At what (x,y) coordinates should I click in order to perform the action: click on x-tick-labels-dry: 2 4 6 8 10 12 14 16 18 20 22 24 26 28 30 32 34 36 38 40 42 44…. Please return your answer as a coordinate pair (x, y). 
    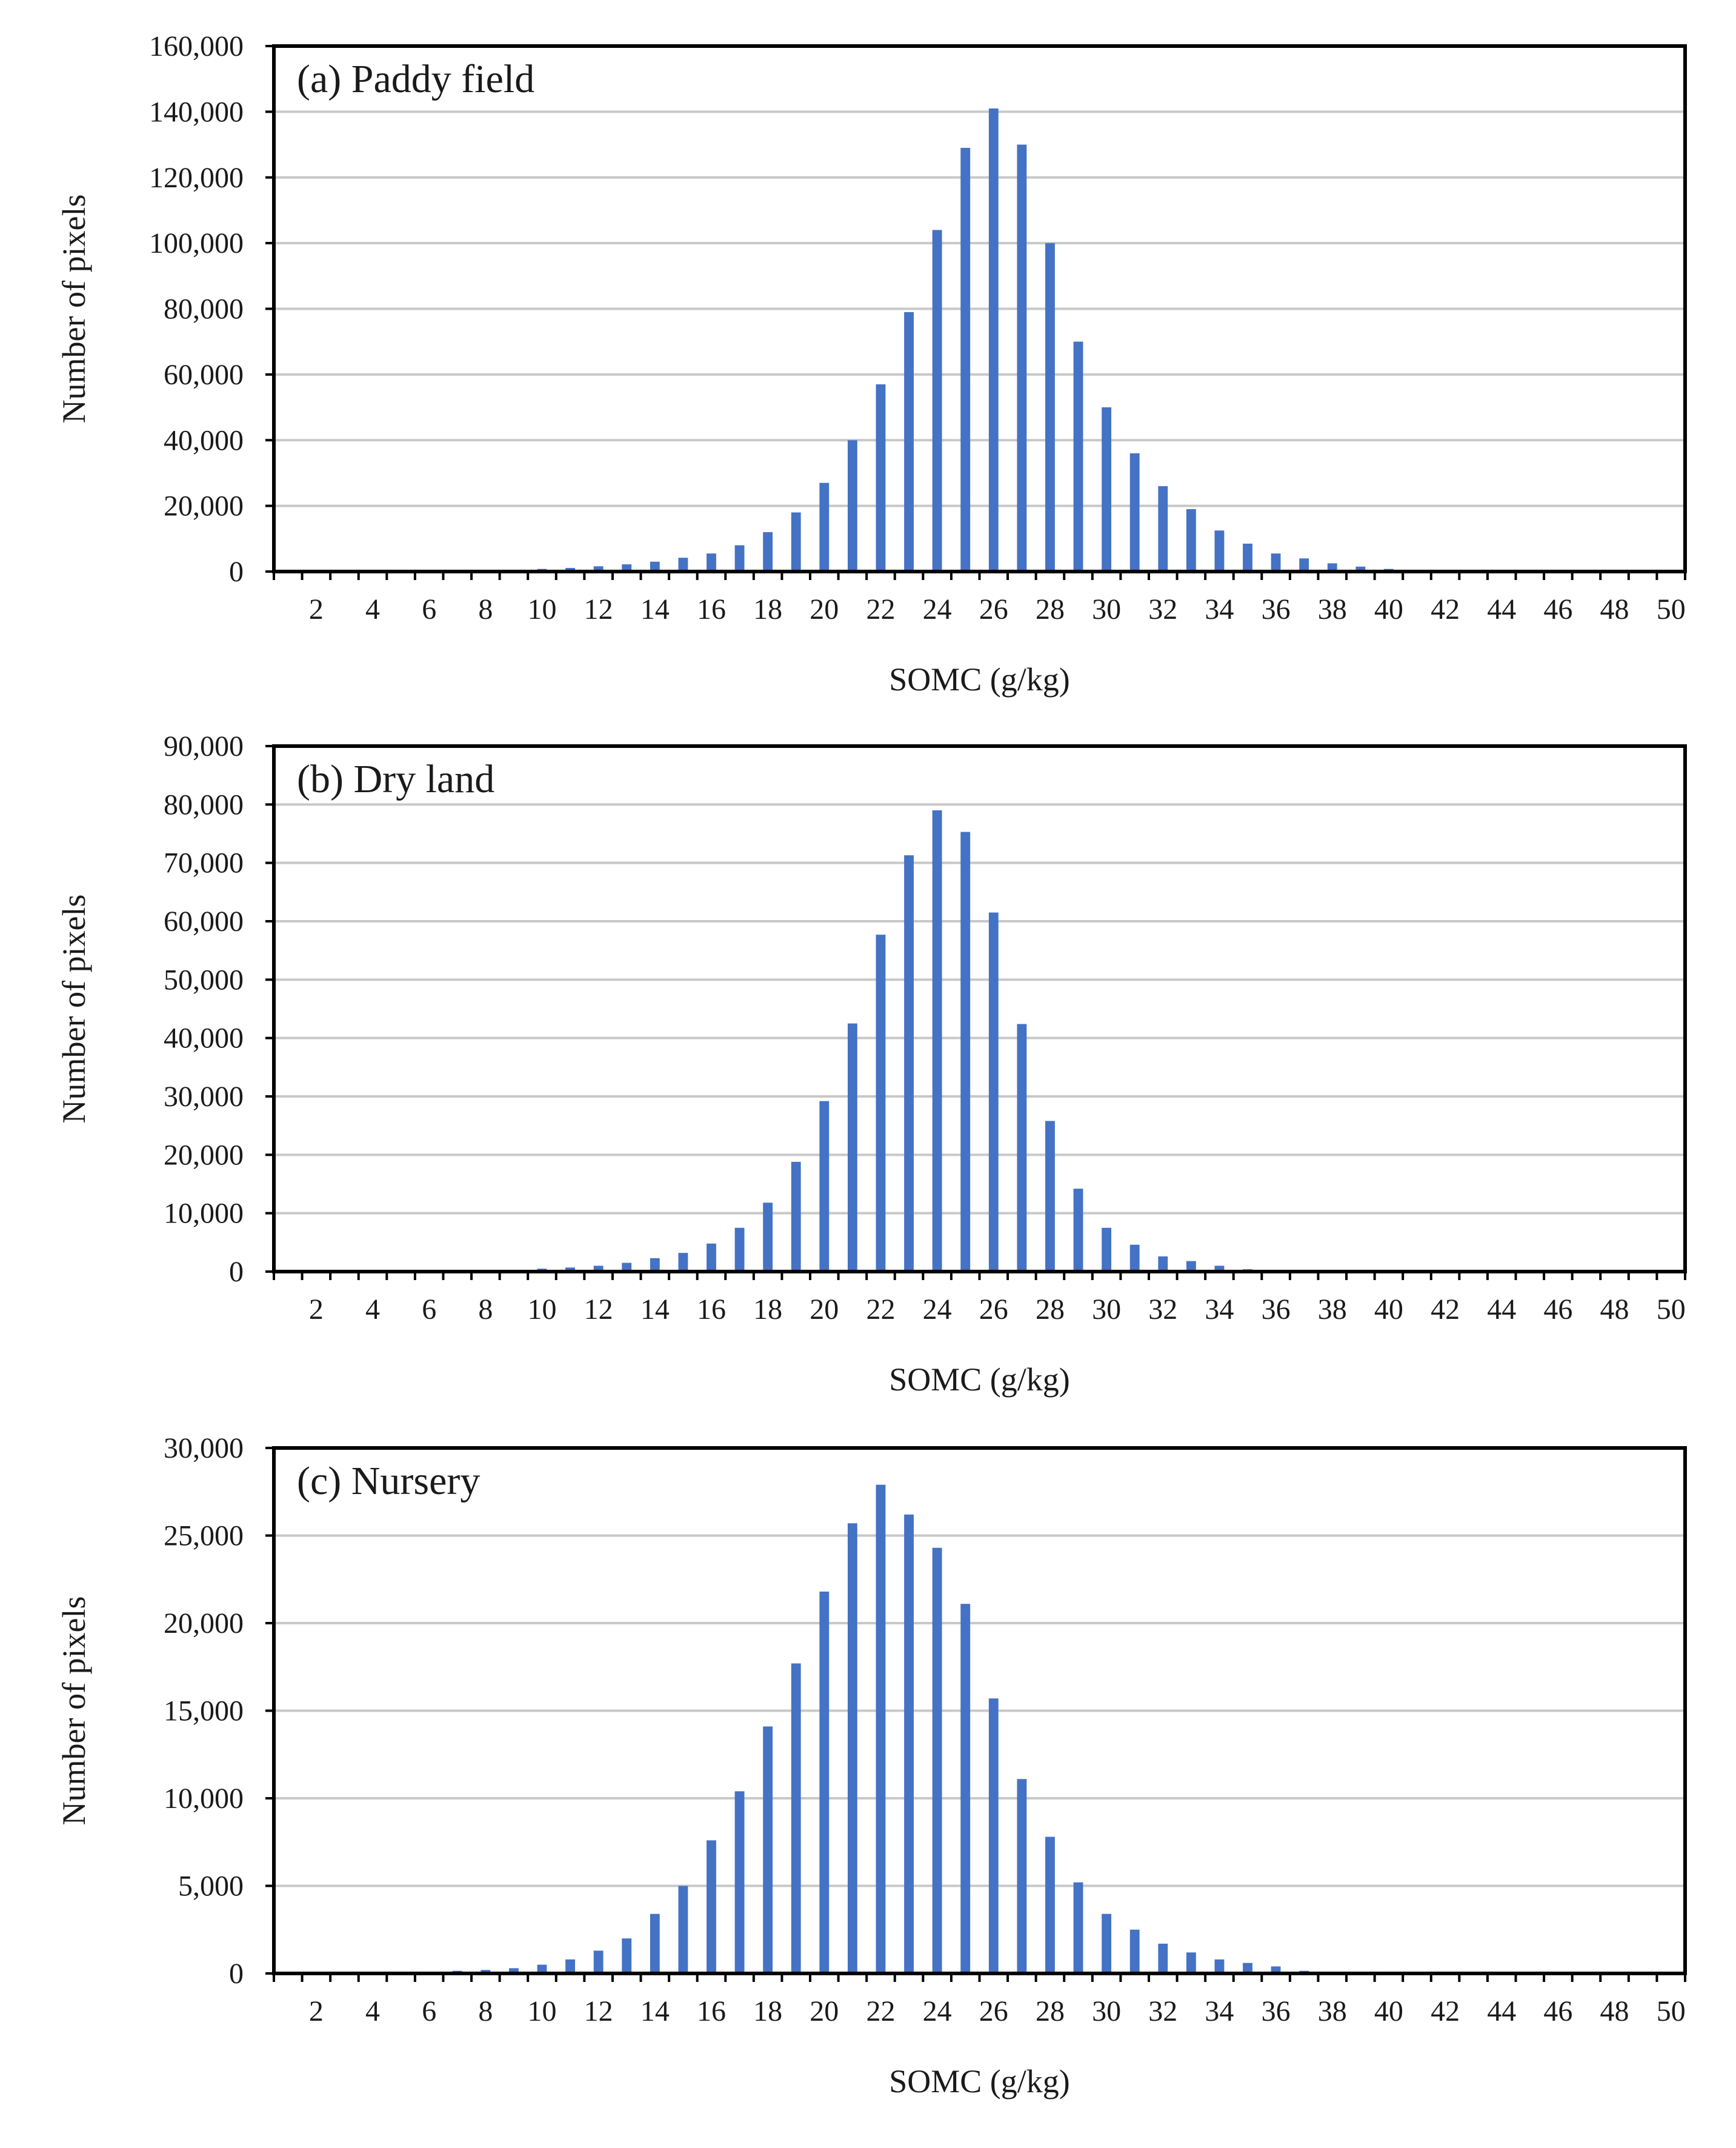
    Looking at the image, I should click on (998, 1309).